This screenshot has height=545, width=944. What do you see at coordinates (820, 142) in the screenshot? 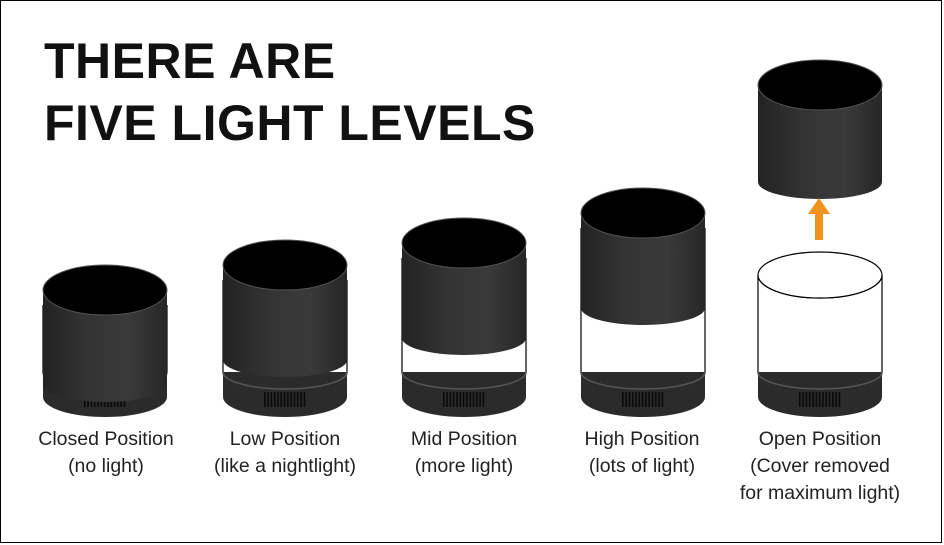
I see `removed-cover-body` at bounding box center [820, 142].